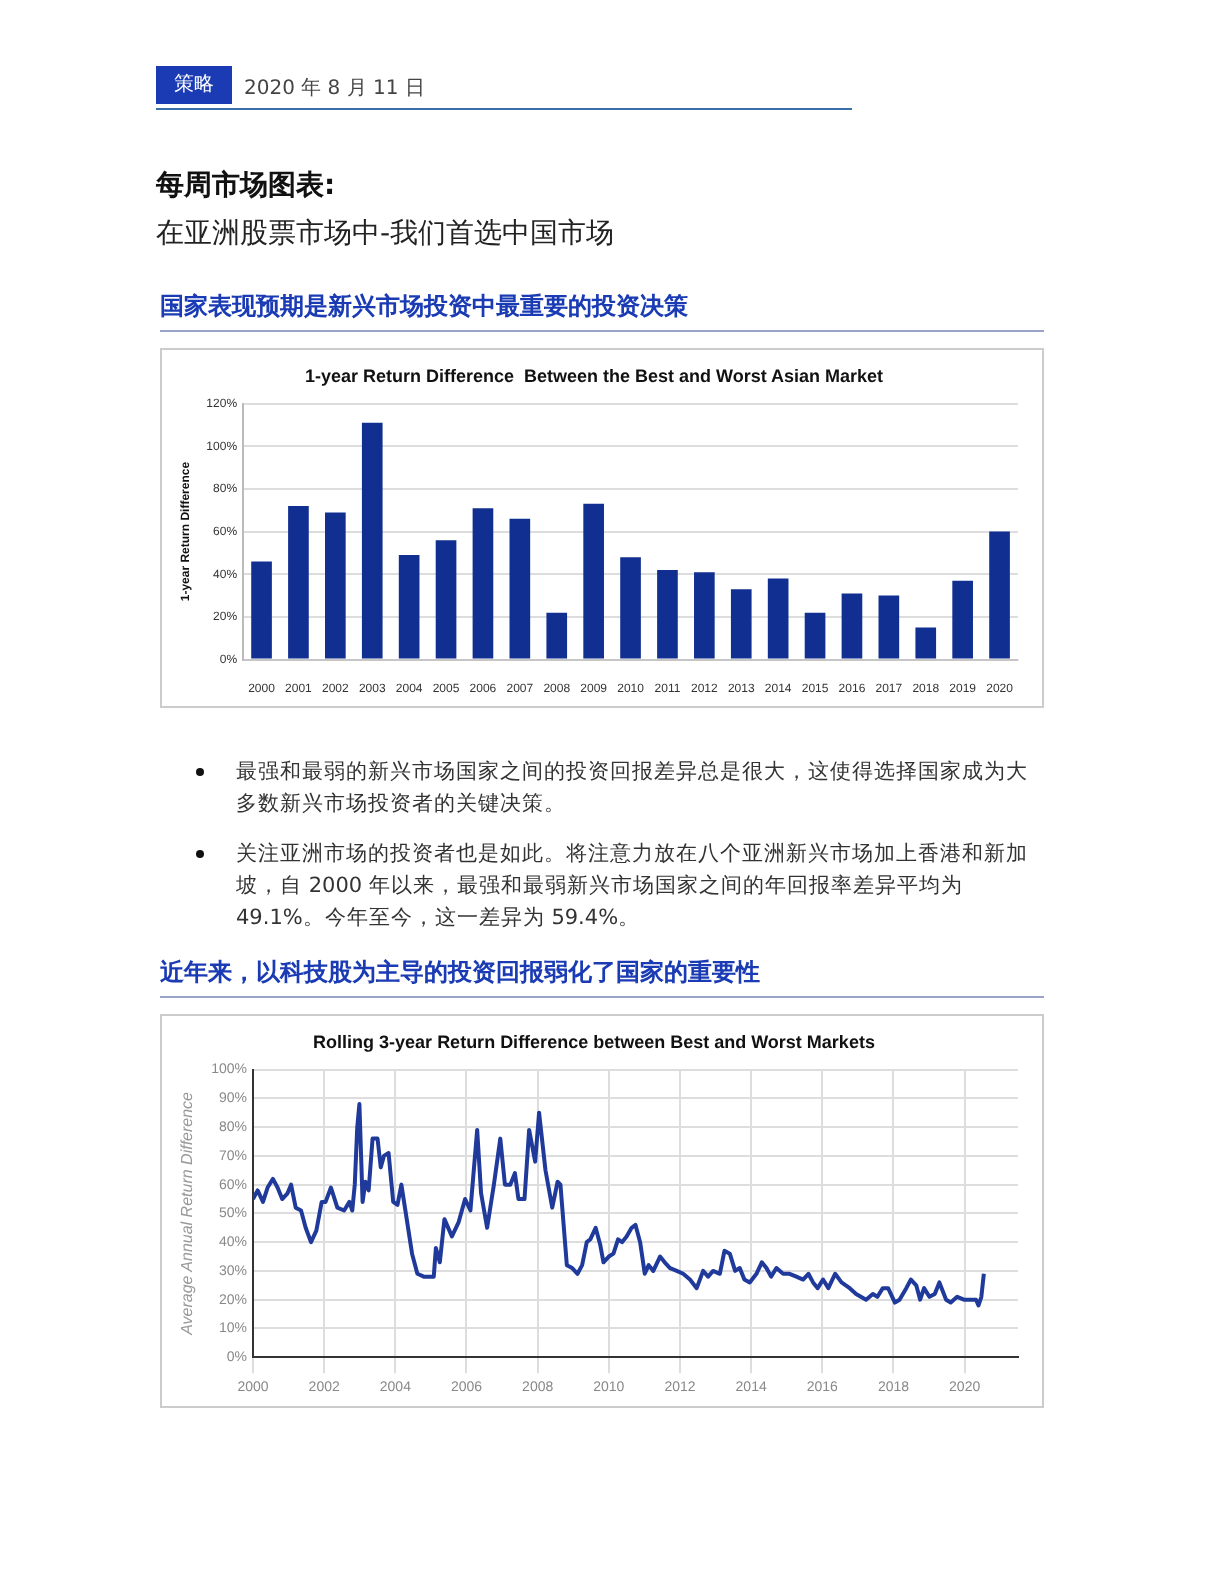 The image size is (1224, 1584). I want to click on chart-title: Rolling 3-year Return Difference between Best and Worst Markets, so click(594, 1041).